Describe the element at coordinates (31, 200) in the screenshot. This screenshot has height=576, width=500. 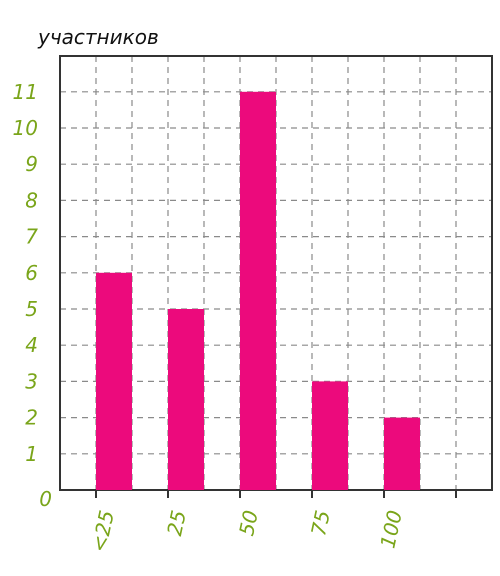
I see `y-tick-label: 8` at that location.